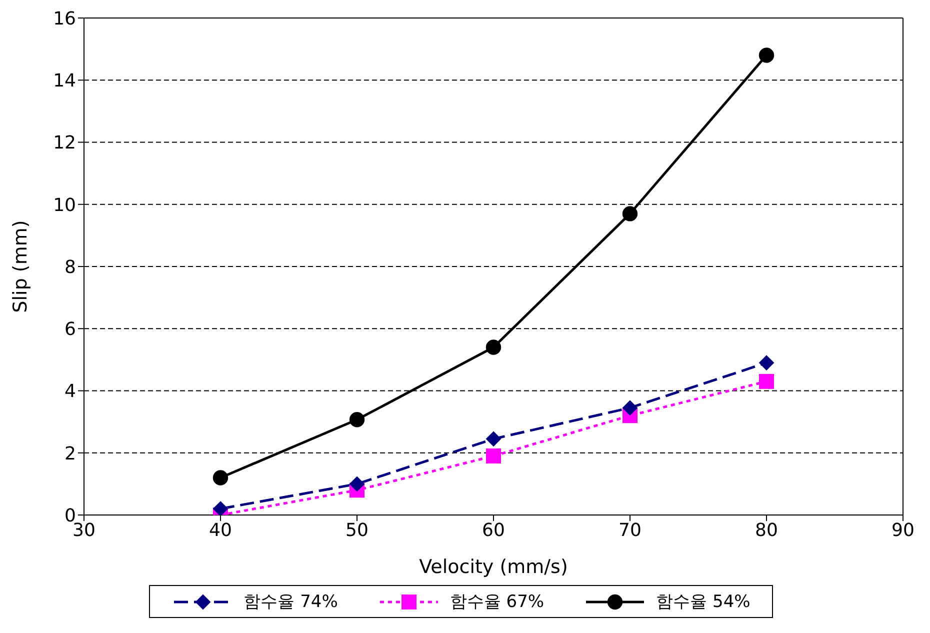 The image size is (930, 633). What do you see at coordinates (70, 329) in the screenshot?
I see `y-tick-label: 6` at bounding box center [70, 329].